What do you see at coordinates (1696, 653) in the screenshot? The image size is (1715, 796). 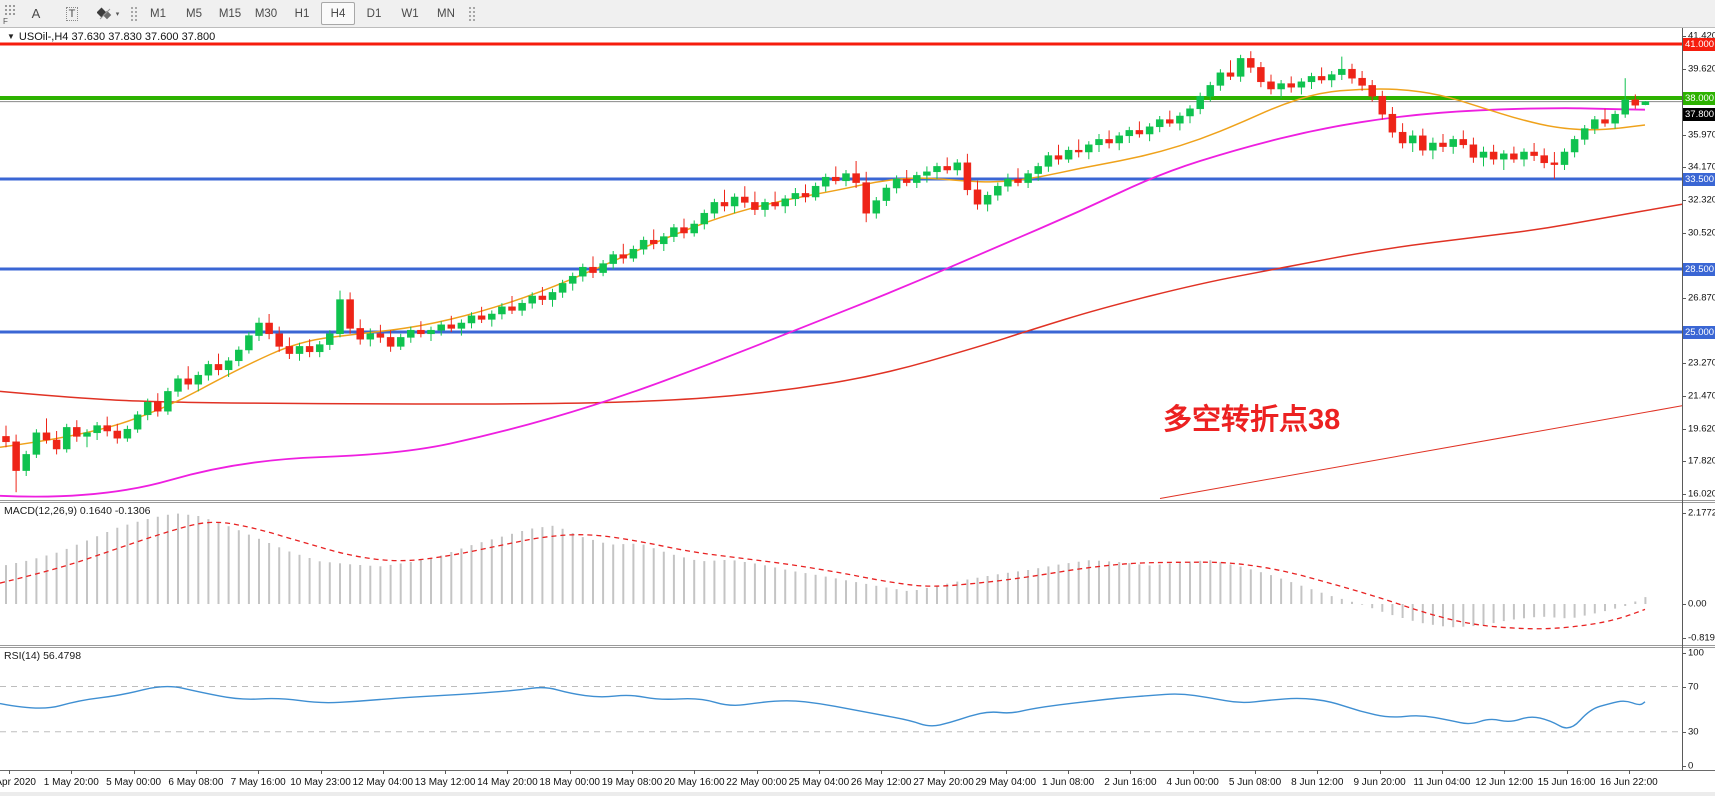 I see `rsi-axis-label: 100` at bounding box center [1696, 653].